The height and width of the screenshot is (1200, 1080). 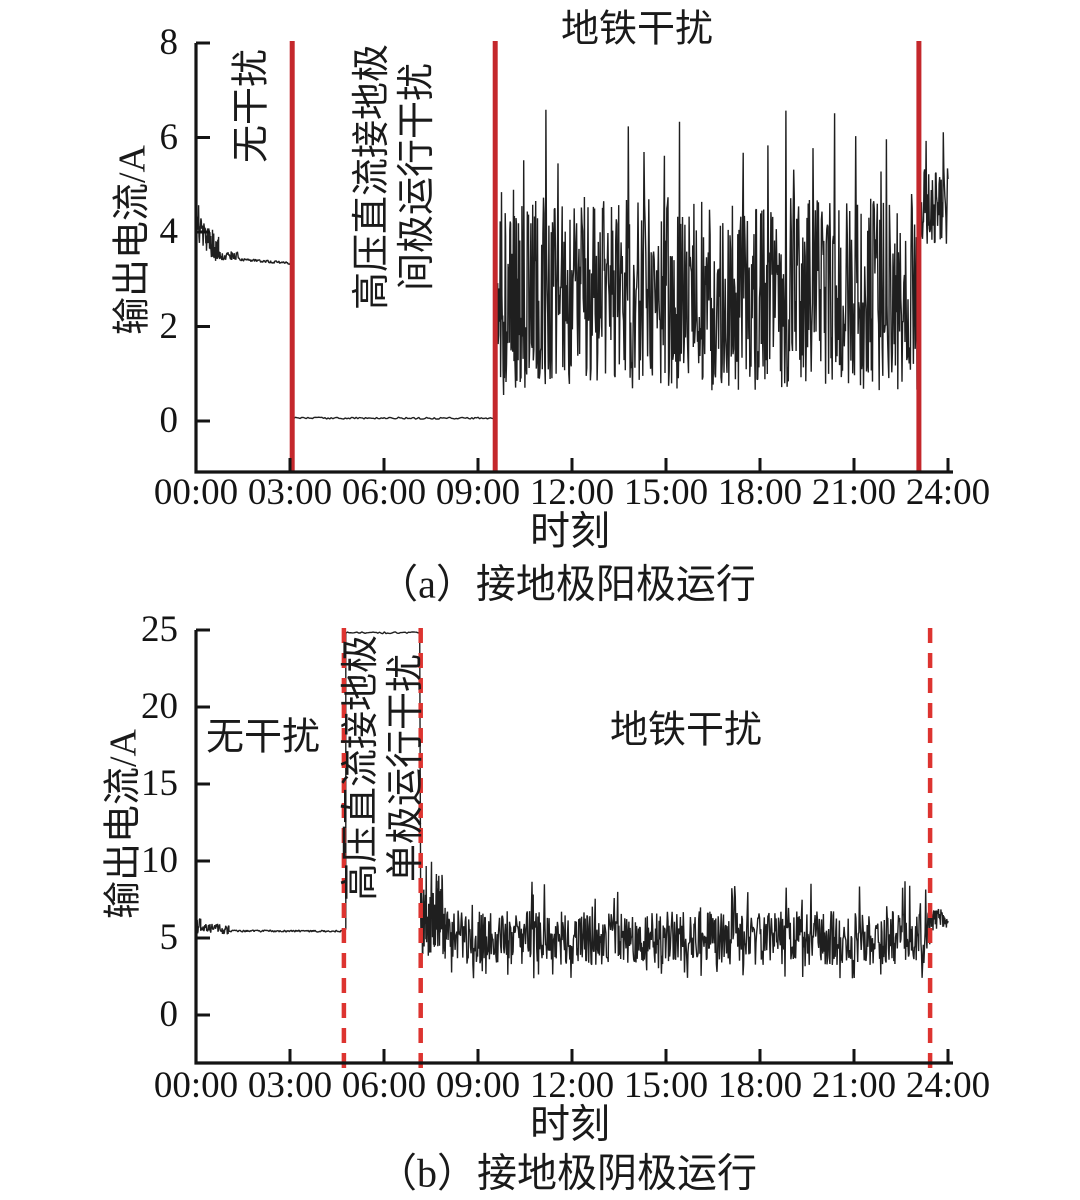 What do you see at coordinates (169, 1014) in the screenshot?
I see `chart-b-y-tick-label: 0` at bounding box center [169, 1014].